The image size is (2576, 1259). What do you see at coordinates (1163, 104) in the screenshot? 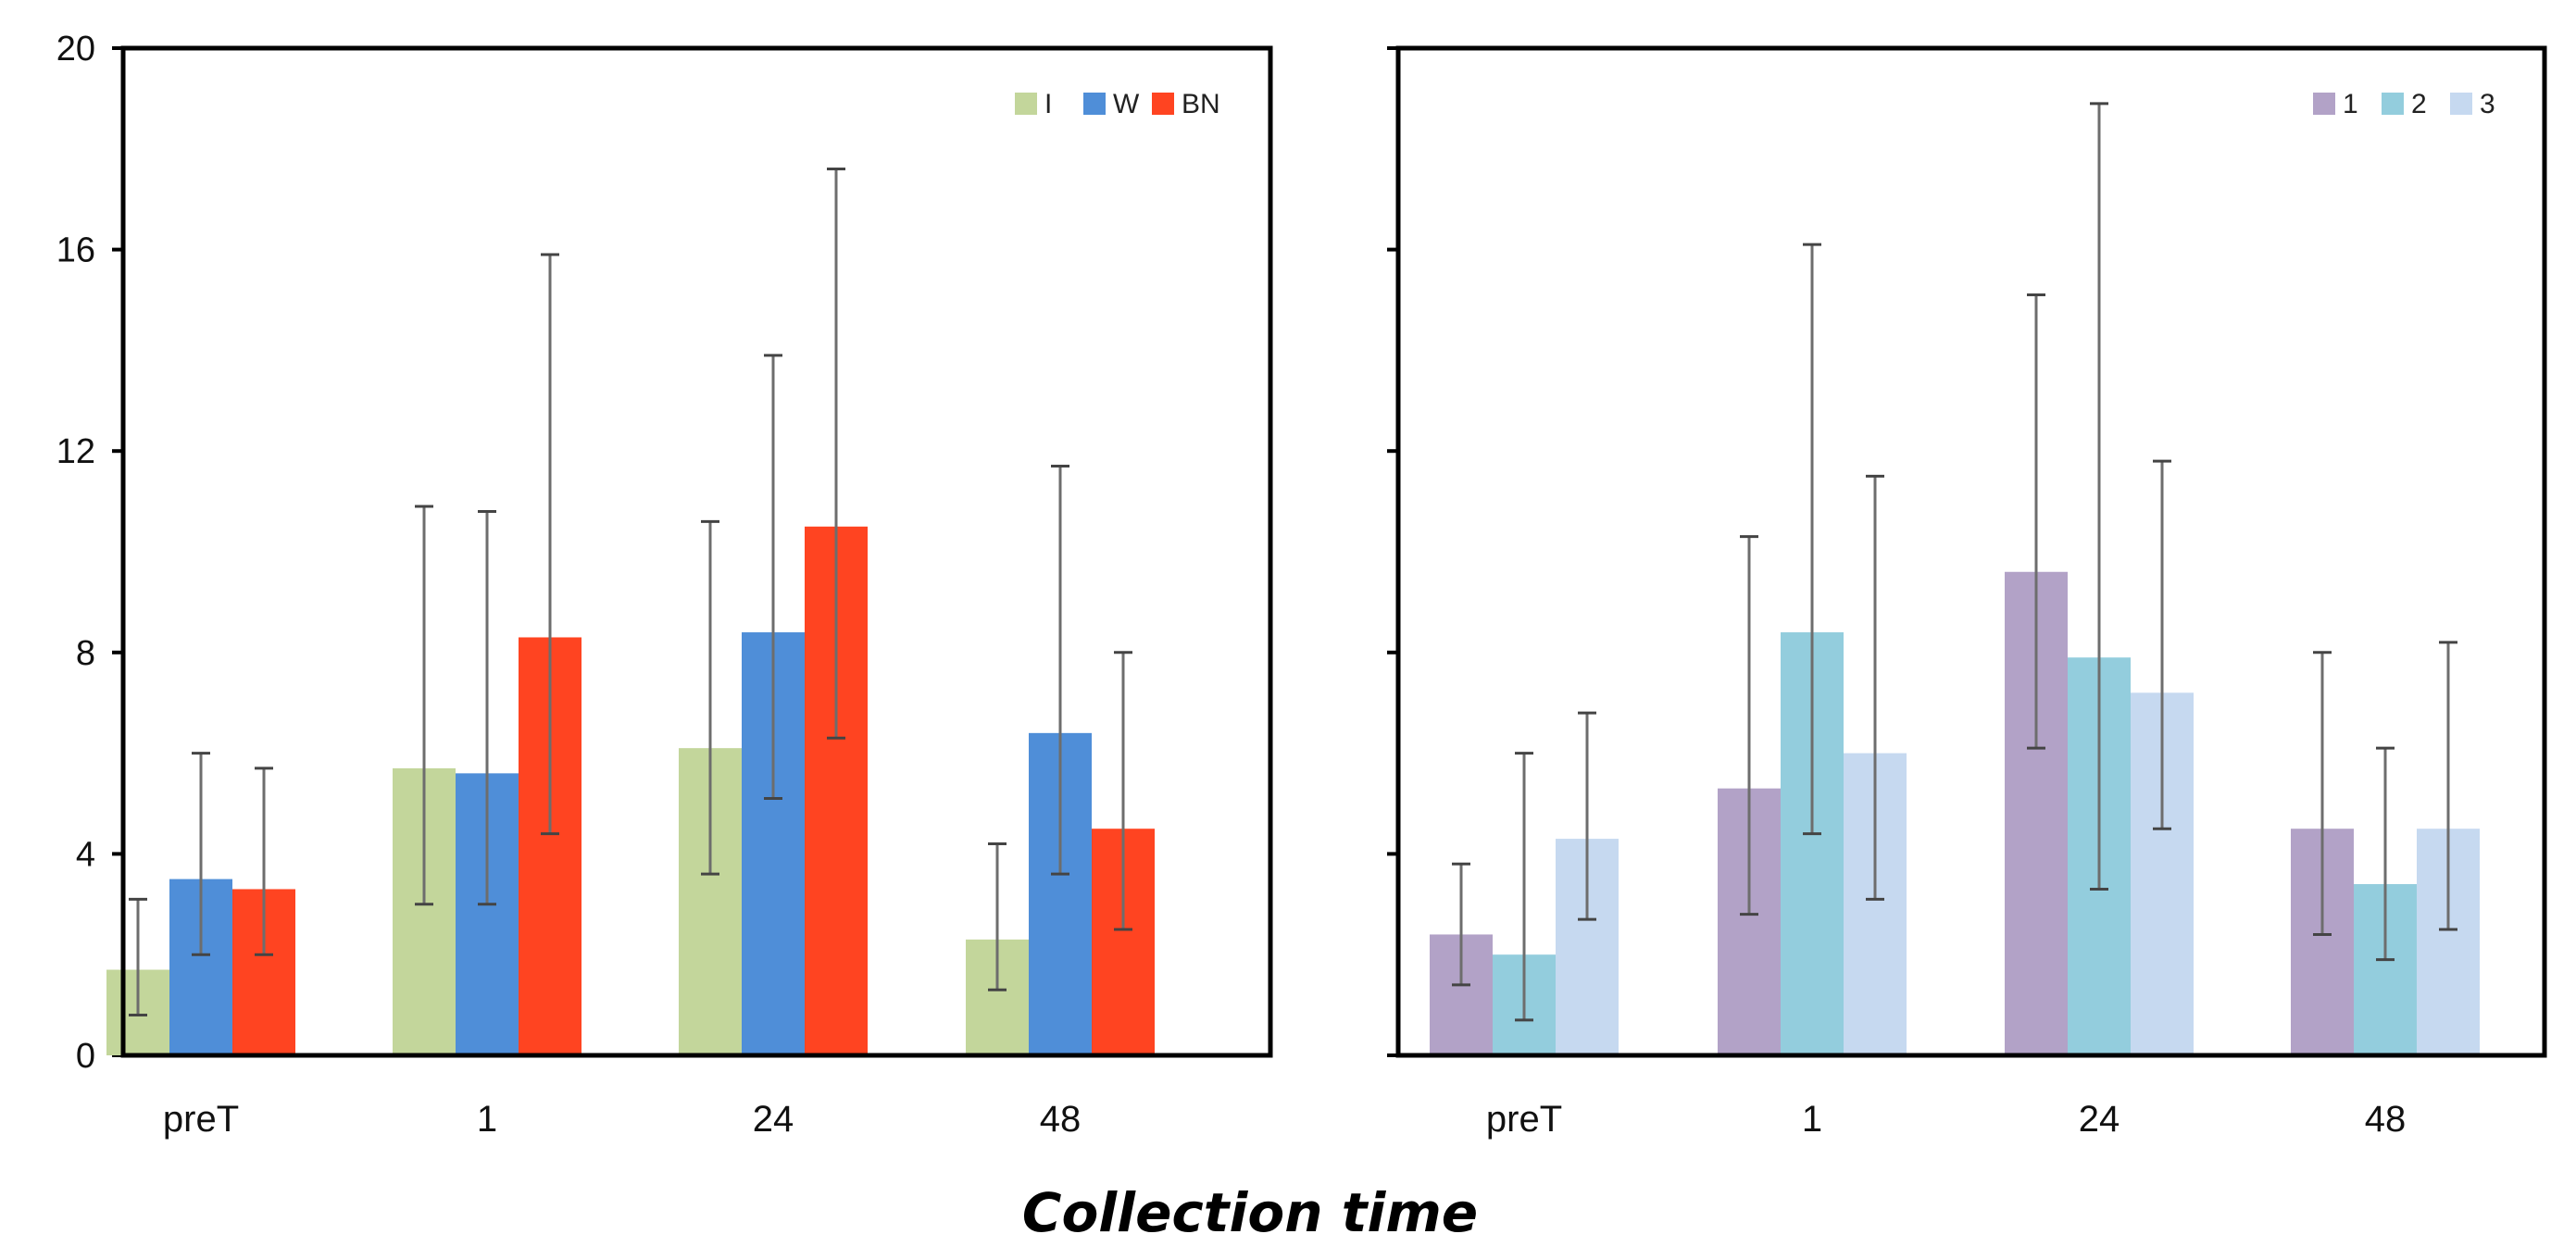
I see `legend-swatch-BN` at bounding box center [1163, 104].